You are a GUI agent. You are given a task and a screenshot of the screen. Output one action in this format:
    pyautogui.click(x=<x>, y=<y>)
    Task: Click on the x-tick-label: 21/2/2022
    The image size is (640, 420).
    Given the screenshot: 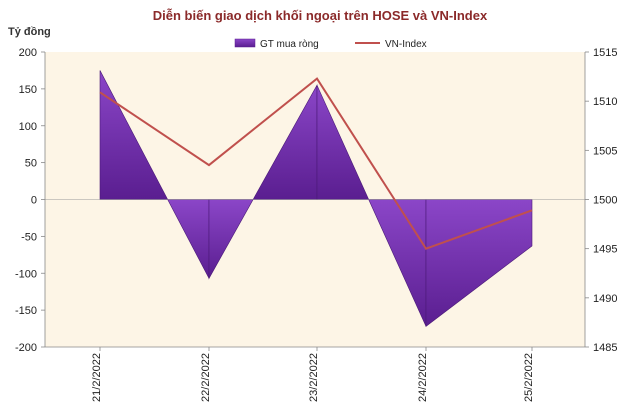 What is the action you would take?
    pyautogui.click(x=97, y=377)
    